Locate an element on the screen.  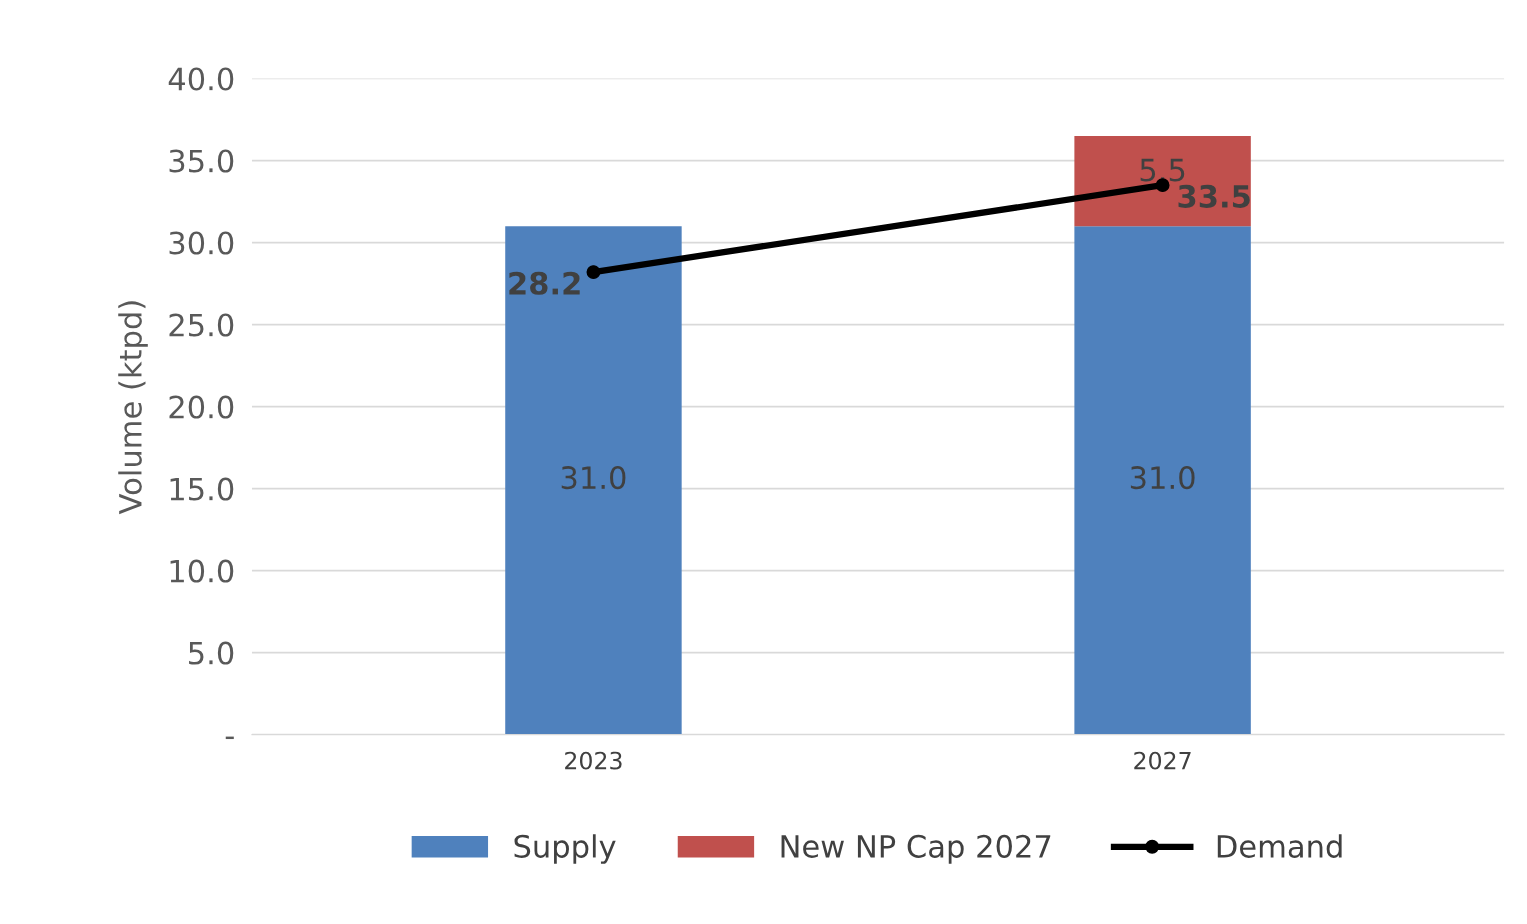
data-label: 33.5 is located at coordinates (1214, 196).